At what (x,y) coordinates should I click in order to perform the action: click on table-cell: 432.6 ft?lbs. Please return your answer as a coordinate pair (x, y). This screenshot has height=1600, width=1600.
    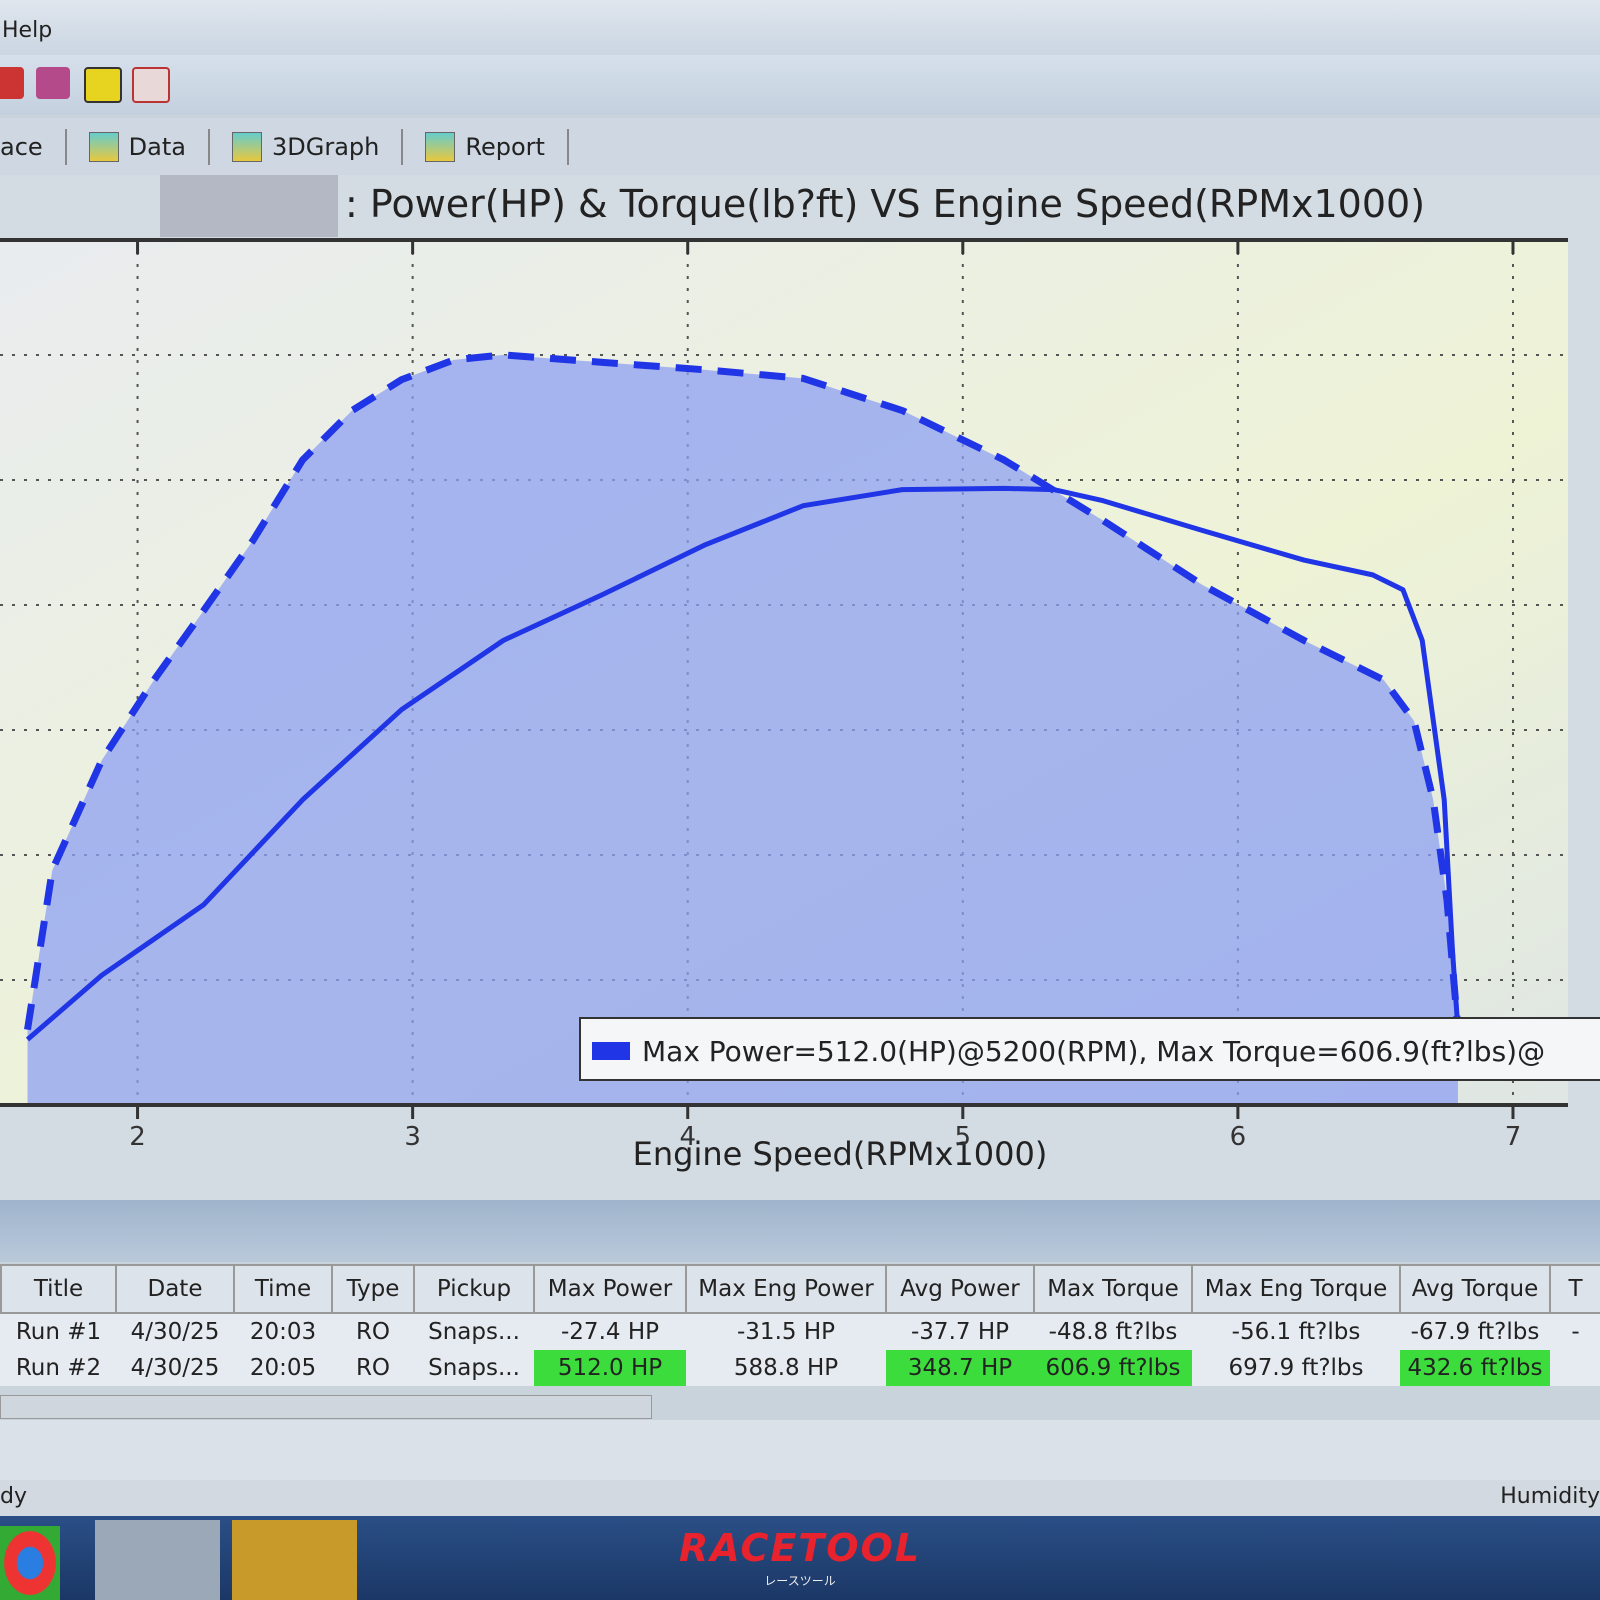
    Looking at the image, I should click on (1475, 1368).